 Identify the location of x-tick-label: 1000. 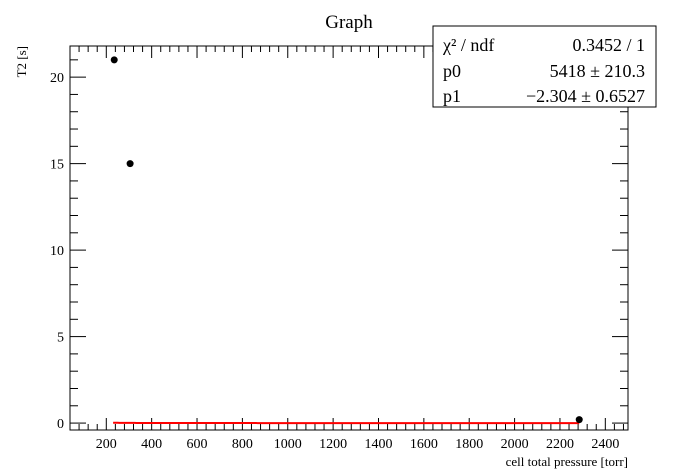
(288, 444).